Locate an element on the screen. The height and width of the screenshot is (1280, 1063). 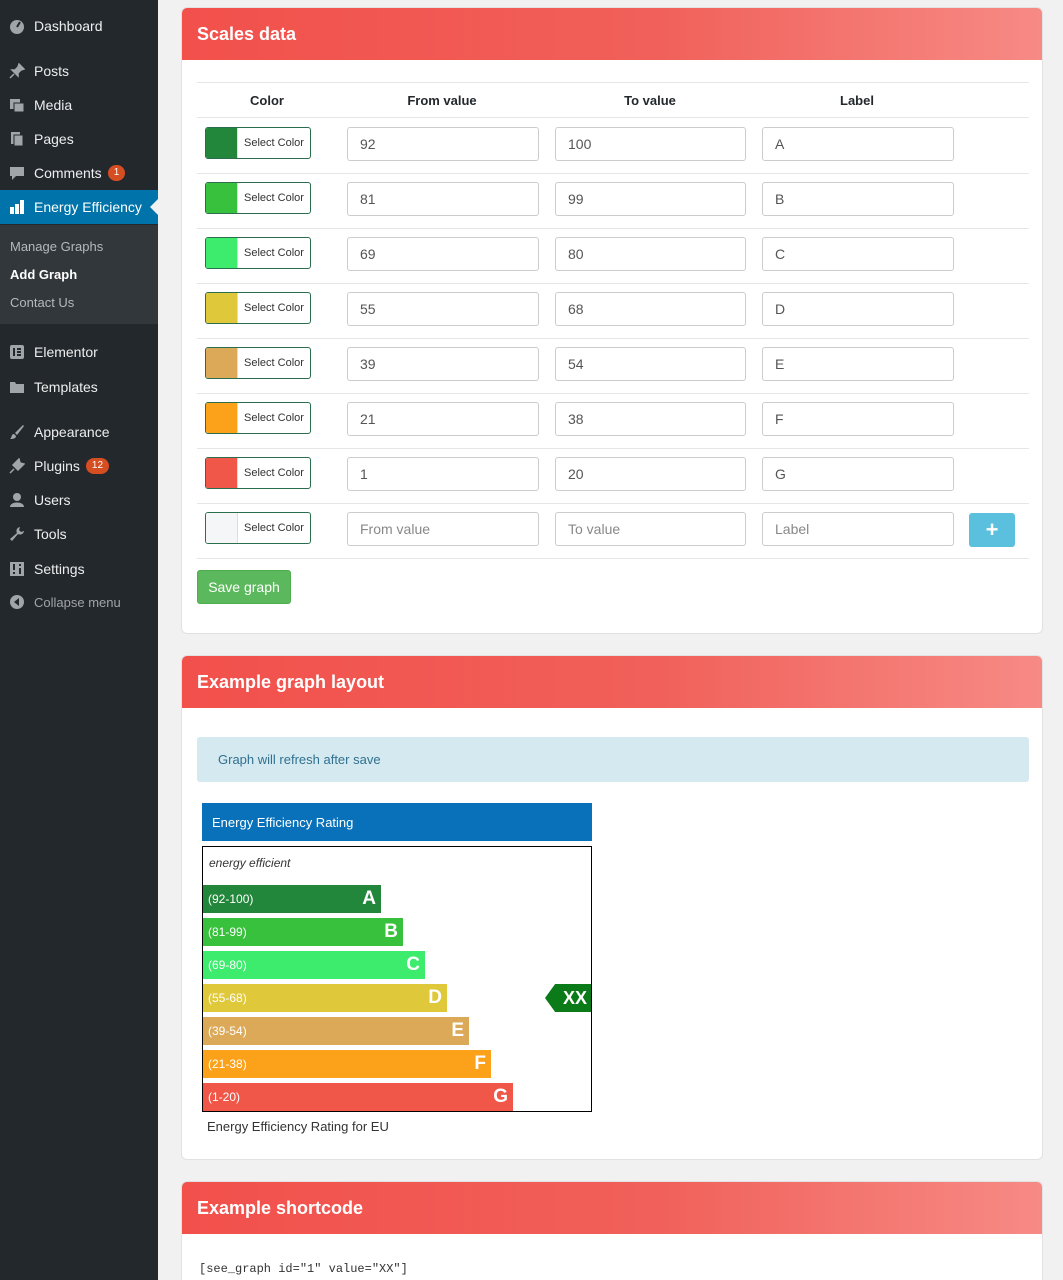
menu-energy-efficiency: Energy Efficiency is located at coordinates (79, 207).